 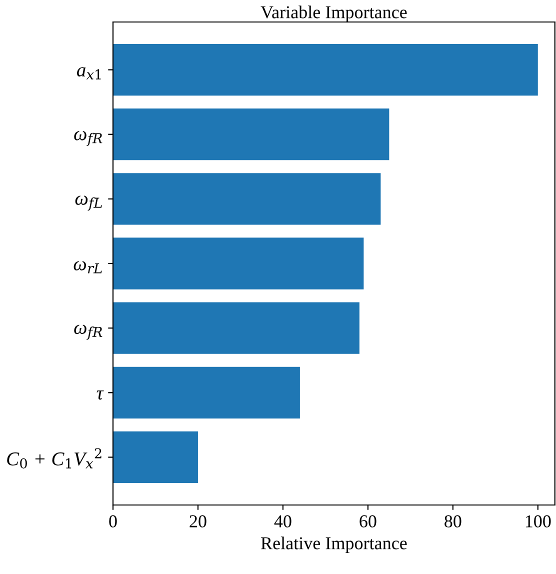 I want to click on x-tick-label: 60, so click(x=368, y=521).